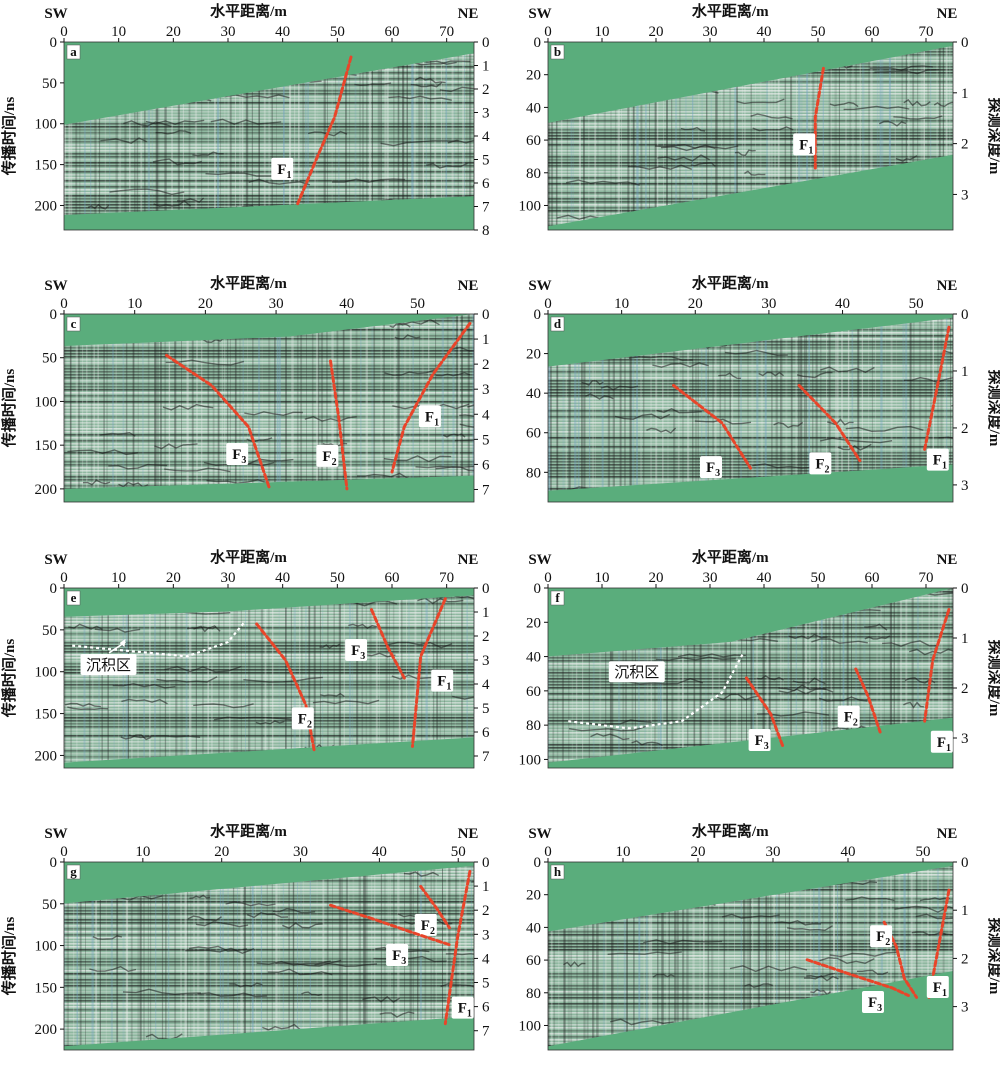  What do you see at coordinates (74, 597) in the screenshot?
I see `panel-letter: e` at bounding box center [74, 597].